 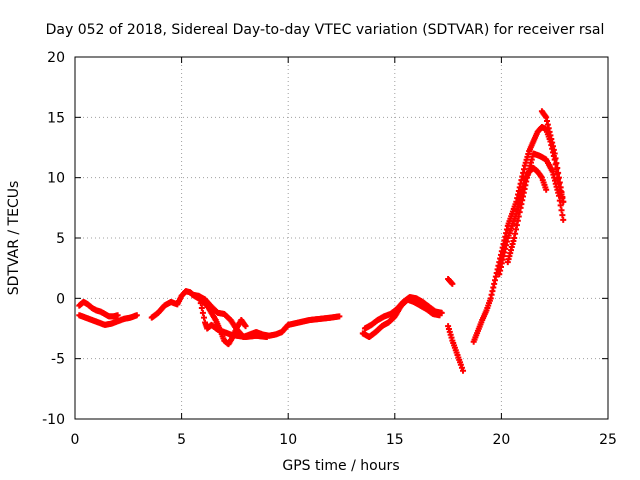 What do you see at coordinates (60, 239) in the screenshot?
I see `y-tick-label: 5` at bounding box center [60, 239].